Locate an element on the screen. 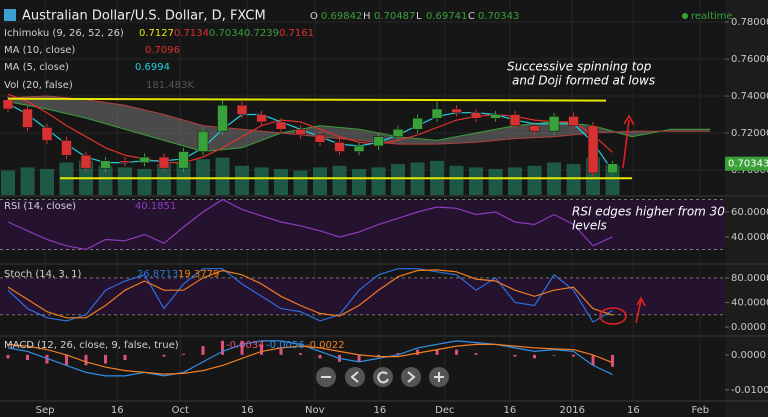 This screenshot has width=768, height=417. scroll-right-button is located at coordinates (411, 377).